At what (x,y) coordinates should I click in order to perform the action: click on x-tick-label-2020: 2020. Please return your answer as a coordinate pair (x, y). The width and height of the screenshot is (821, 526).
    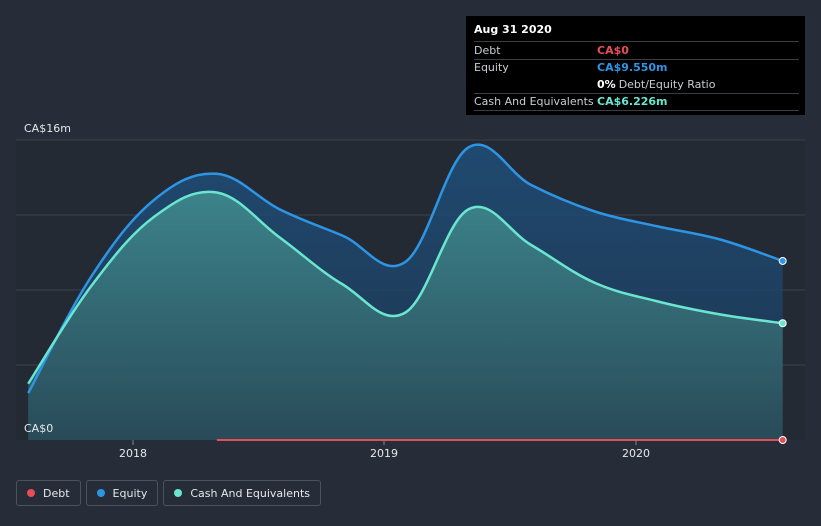
    Looking at the image, I should click on (636, 453).